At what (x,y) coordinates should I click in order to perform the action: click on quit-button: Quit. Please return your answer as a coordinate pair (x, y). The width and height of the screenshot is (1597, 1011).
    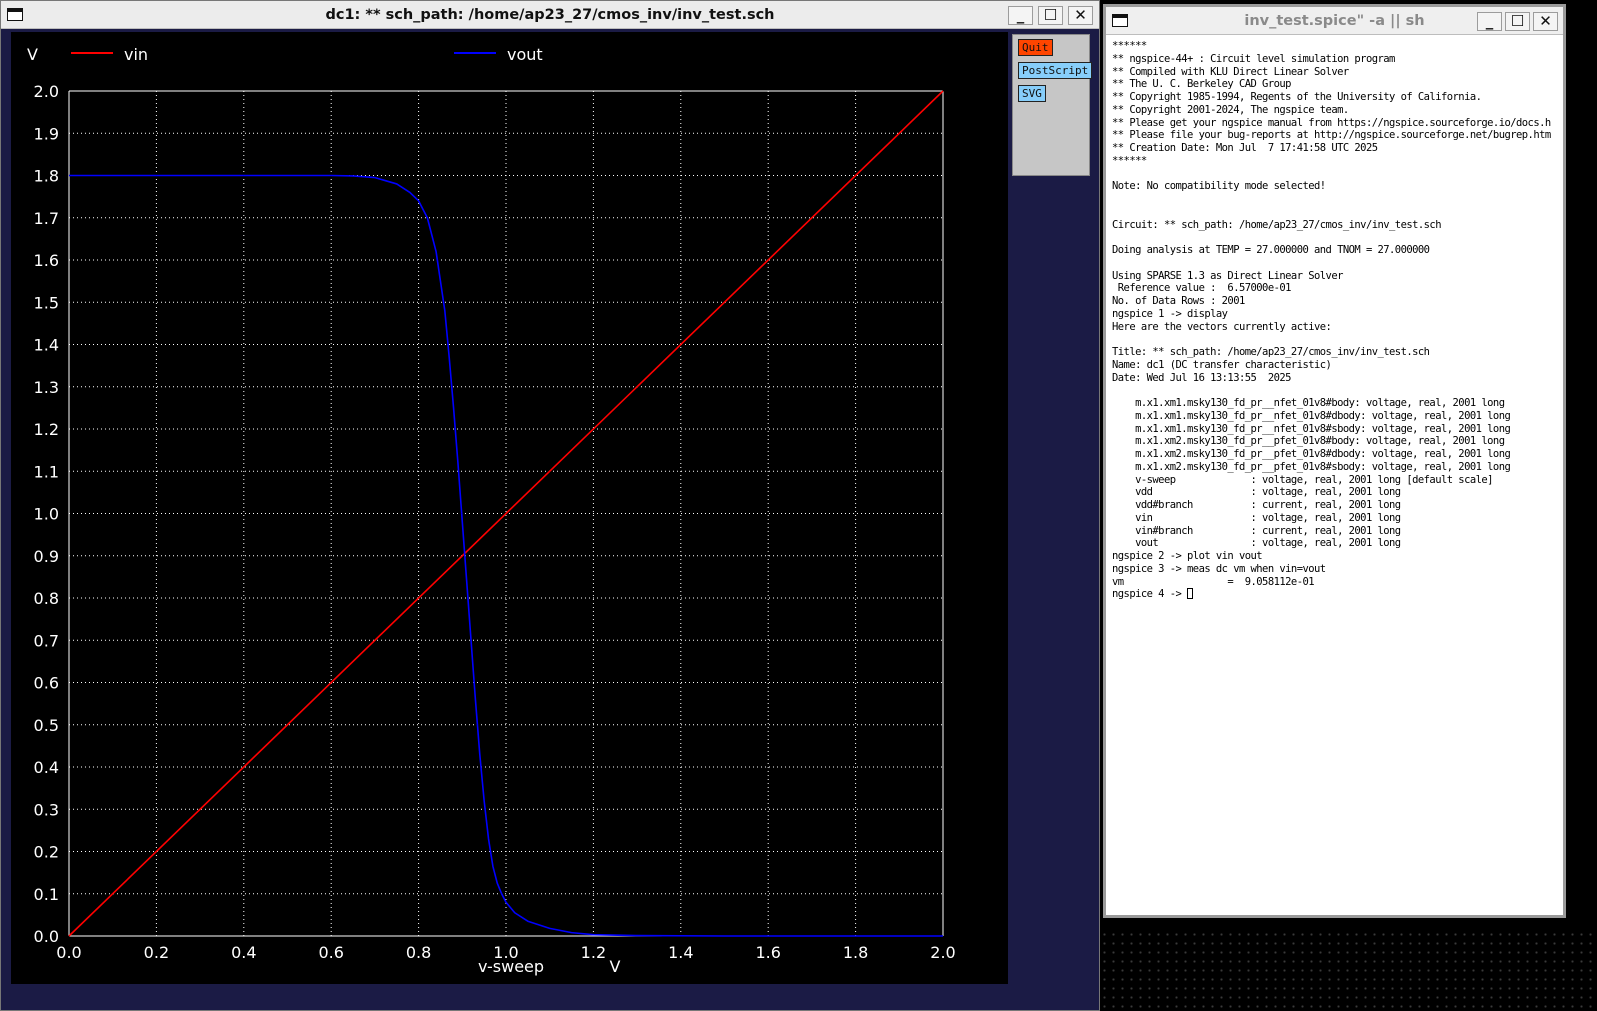
    Looking at the image, I should click on (1035, 47).